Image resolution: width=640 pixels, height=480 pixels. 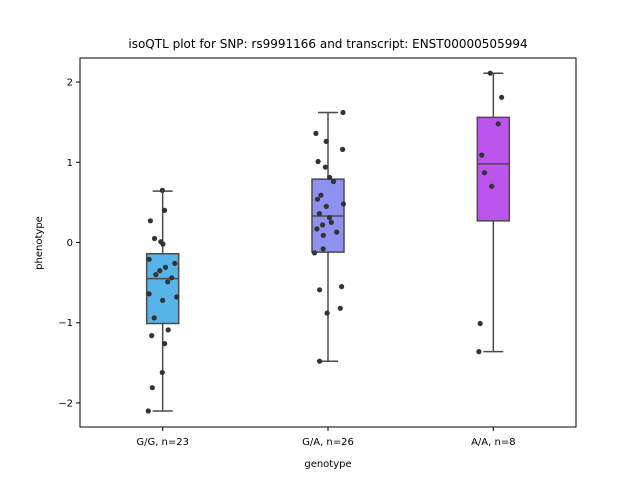 What do you see at coordinates (162, 442) in the screenshot?
I see `x-tick-label: G/G, n=23` at bounding box center [162, 442].